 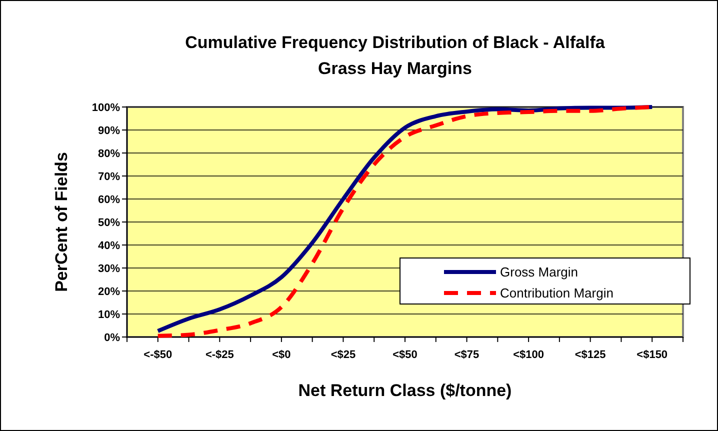 I want to click on x-tick-label: <$100, so click(x=528, y=355).